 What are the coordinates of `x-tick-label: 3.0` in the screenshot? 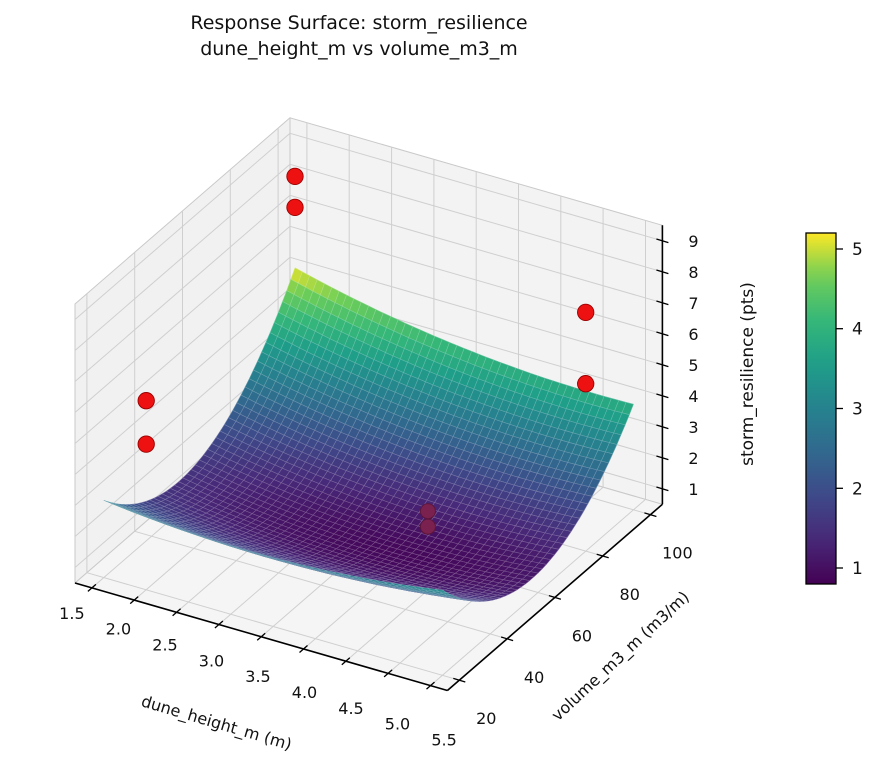 It's located at (211, 660).